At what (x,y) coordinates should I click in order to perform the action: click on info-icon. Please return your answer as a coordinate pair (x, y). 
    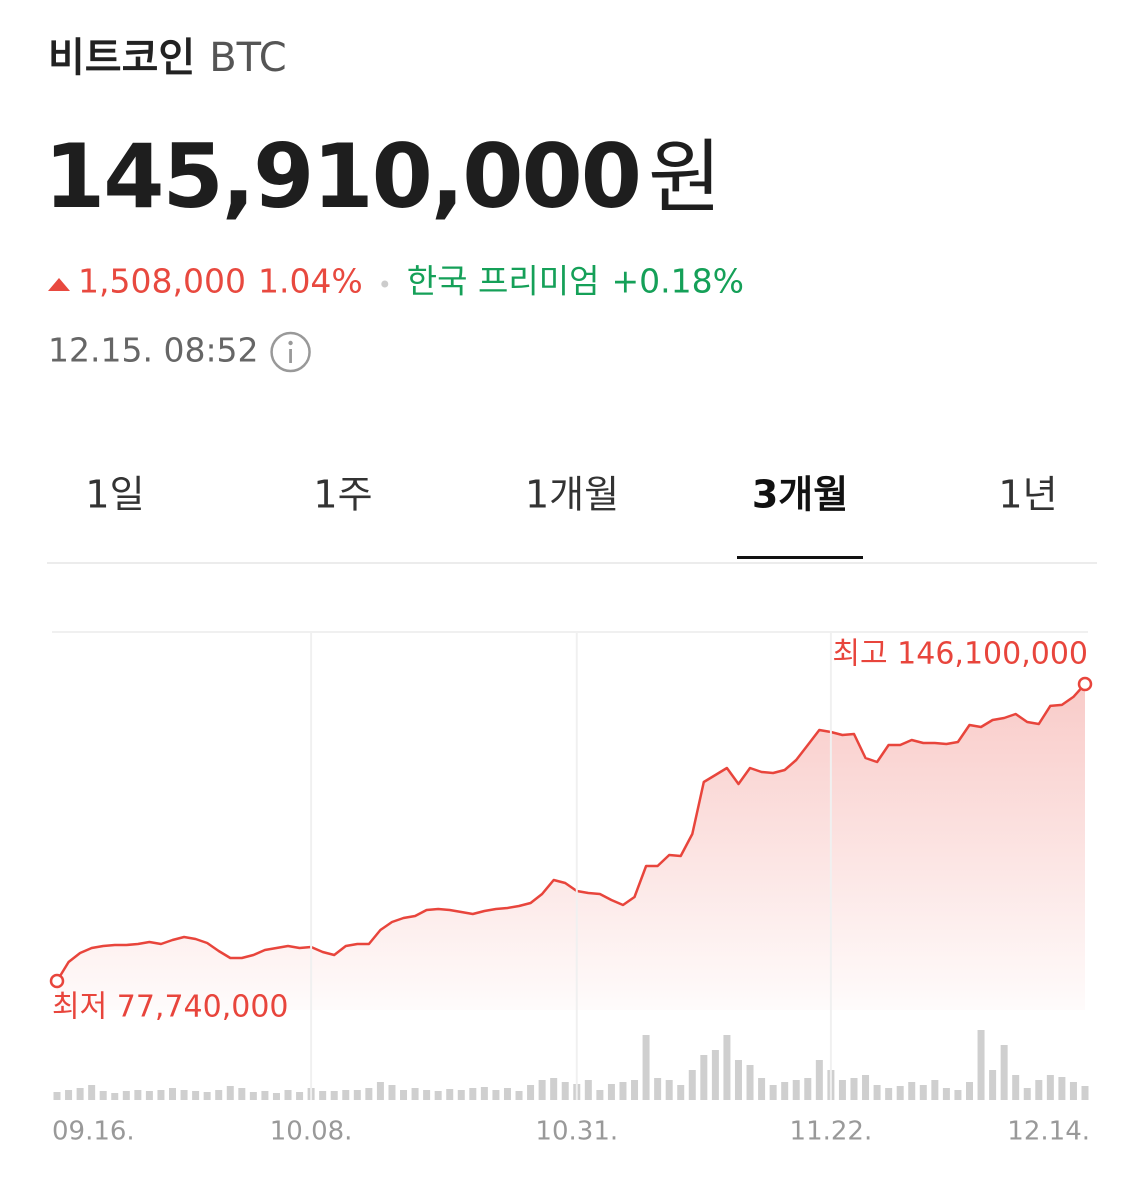
    Looking at the image, I should click on (290, 352).